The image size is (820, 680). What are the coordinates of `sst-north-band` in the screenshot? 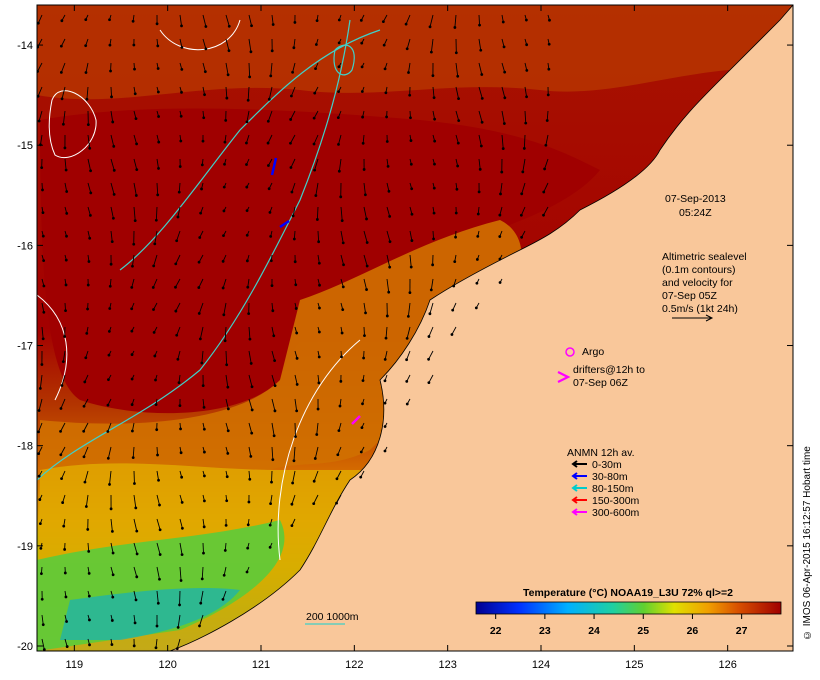 It's located at (415, 52).